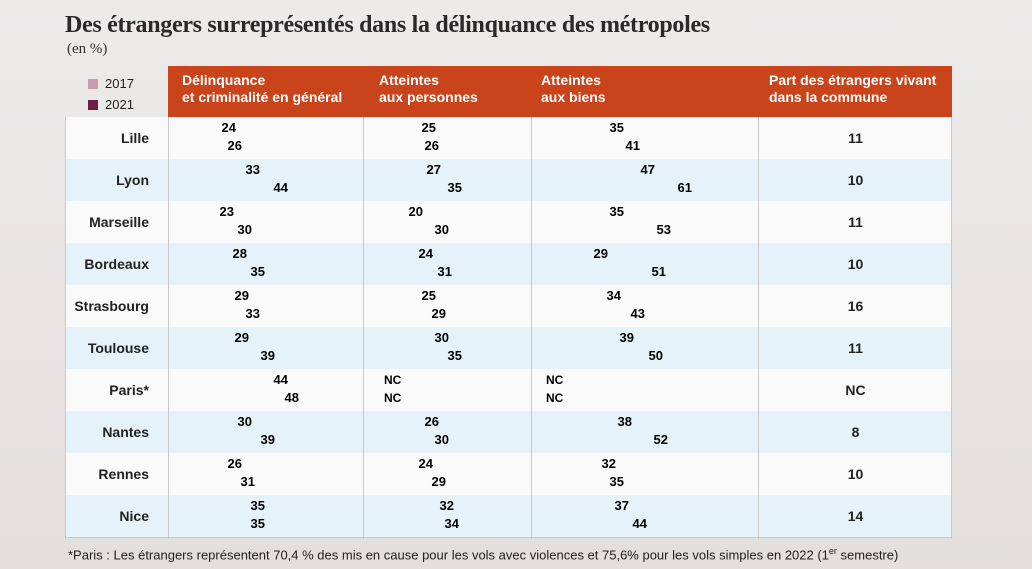  What do you see at coordinates (262, 88) in the screenshot?
I see `header-delinquance: Délinquance et criminalité en général` at bounding box center [262, 88].